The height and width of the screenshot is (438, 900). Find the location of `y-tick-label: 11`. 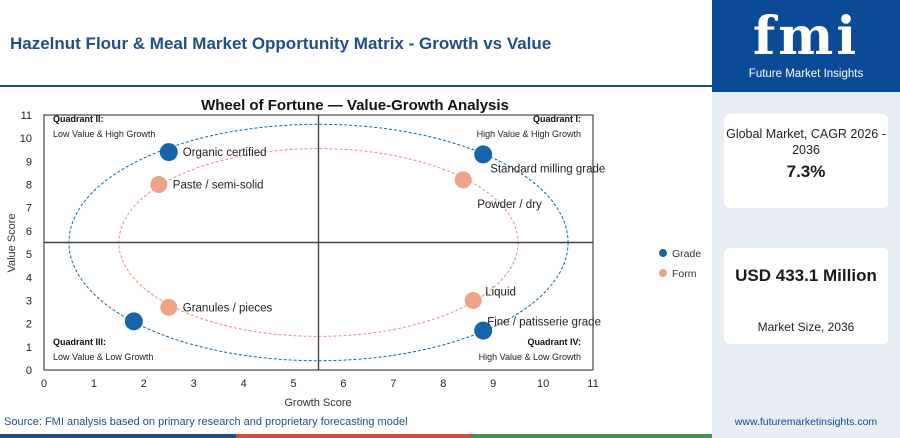

y-tick-label: 11 is located at coordinates (26, 116).